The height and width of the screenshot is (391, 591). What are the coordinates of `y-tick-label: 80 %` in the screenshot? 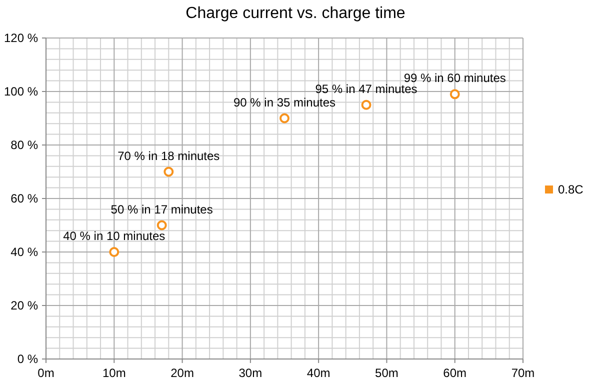 It's located at (24, 145).